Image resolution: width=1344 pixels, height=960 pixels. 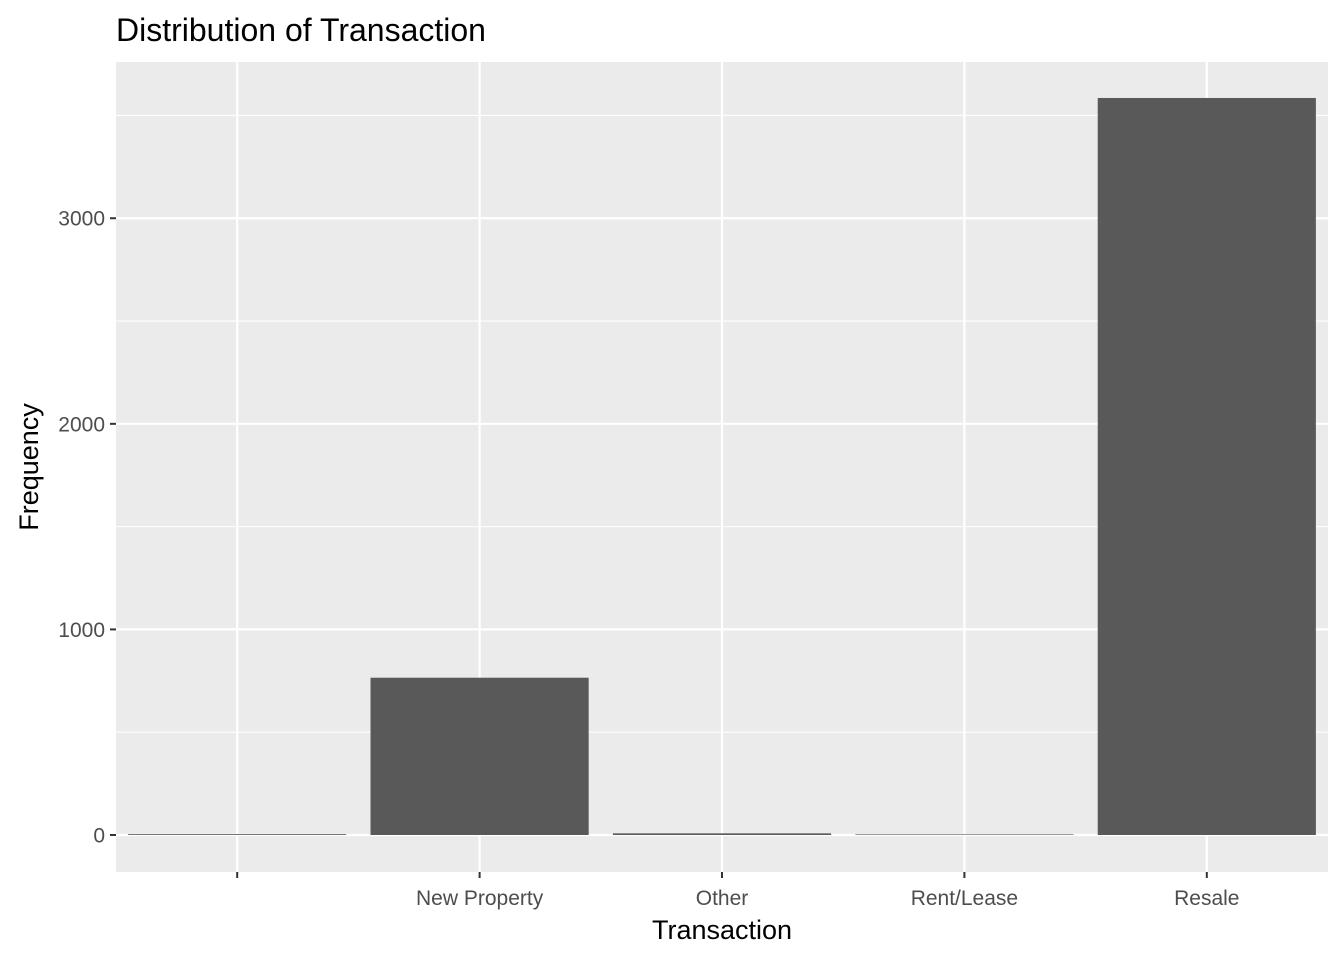 I want to click on x-tick-label: Resale, so click(x=1206, y=898).